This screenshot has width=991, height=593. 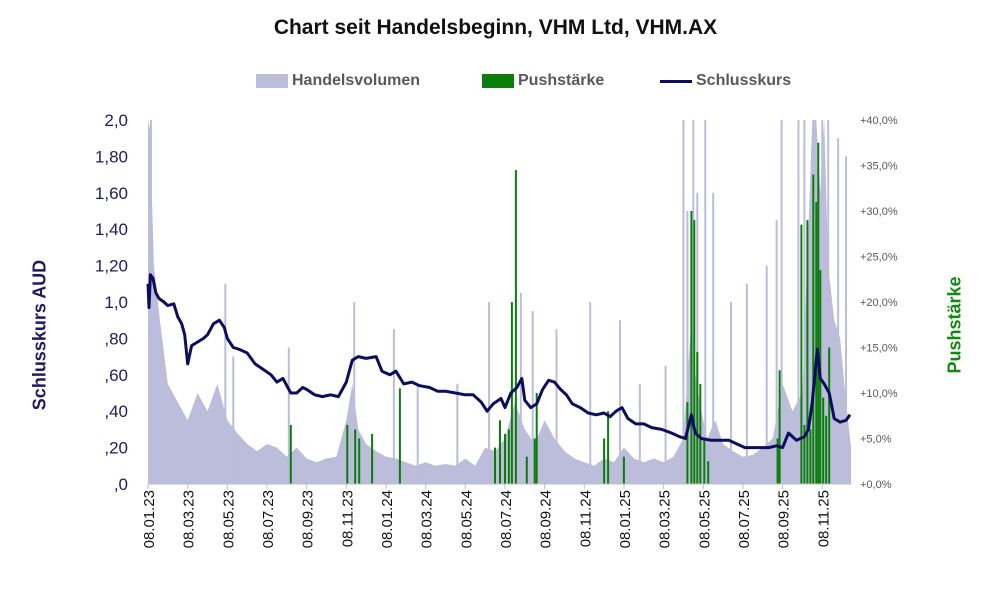 What do you see at coordinates (625, 519) in the screenshot?
I see `x-tick-label: 08.01.25` at bounding box center [625, 519].